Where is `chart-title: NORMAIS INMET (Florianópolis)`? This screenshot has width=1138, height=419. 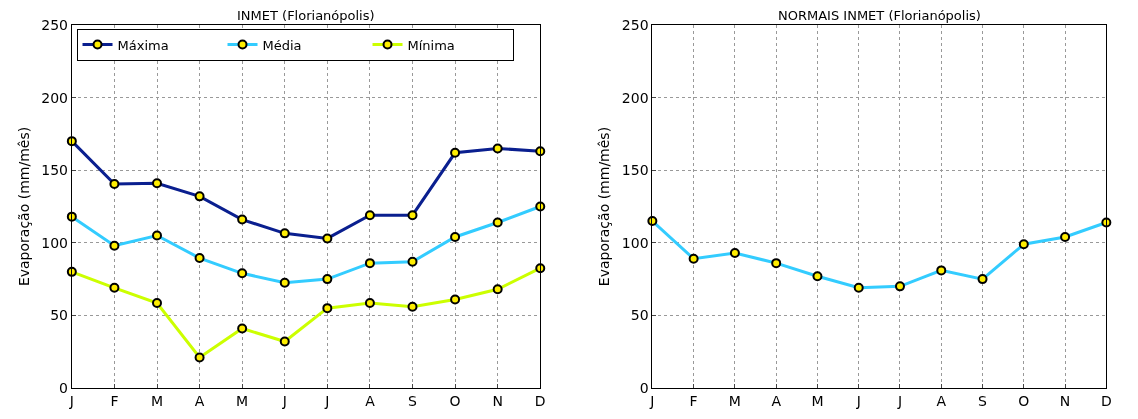 chart-title: NORMAIS INMET (Florianópolis) is located at coordinates (879, 15).